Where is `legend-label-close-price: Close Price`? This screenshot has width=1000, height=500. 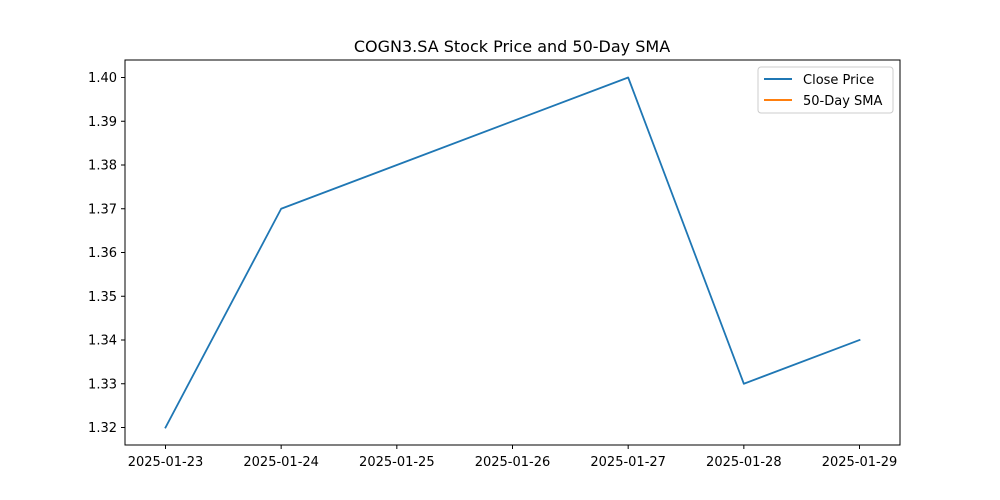
legend-label-close-price: Close Price is located at coordinates (838, 80).